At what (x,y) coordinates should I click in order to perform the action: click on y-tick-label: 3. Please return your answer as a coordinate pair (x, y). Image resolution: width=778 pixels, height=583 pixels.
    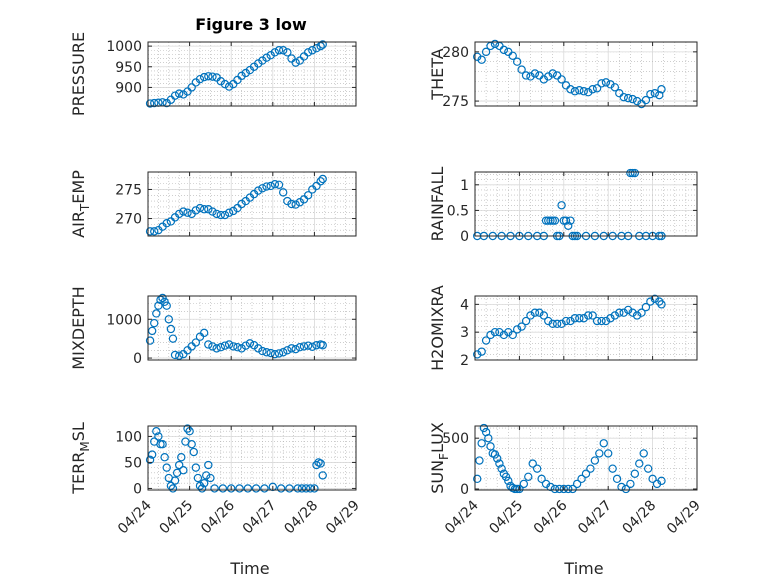
    Looking at the image, I should click on (464, 333).